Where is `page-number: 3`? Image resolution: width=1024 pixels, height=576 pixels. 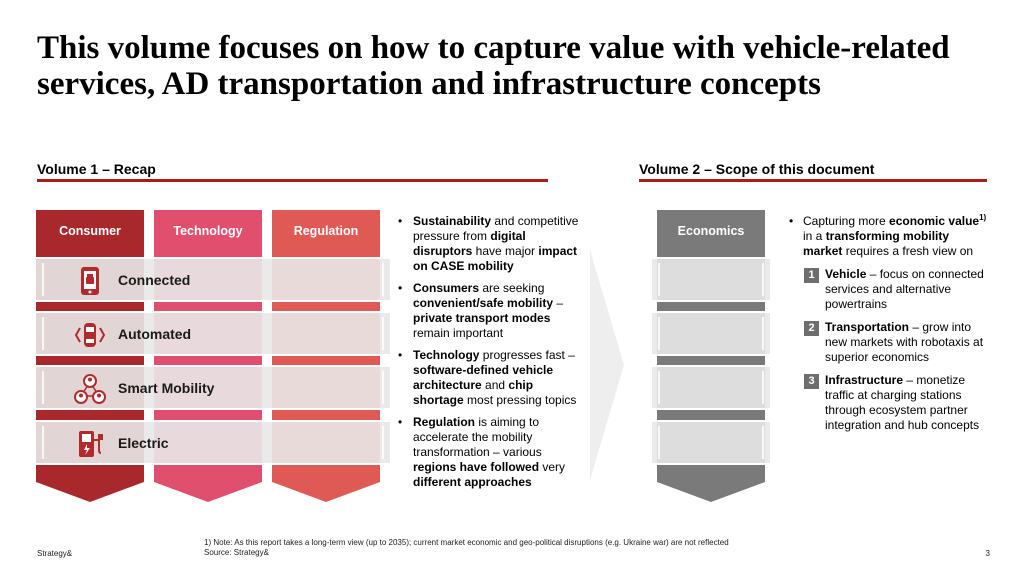
page-number: 3 is located at coordinates (987, 553).